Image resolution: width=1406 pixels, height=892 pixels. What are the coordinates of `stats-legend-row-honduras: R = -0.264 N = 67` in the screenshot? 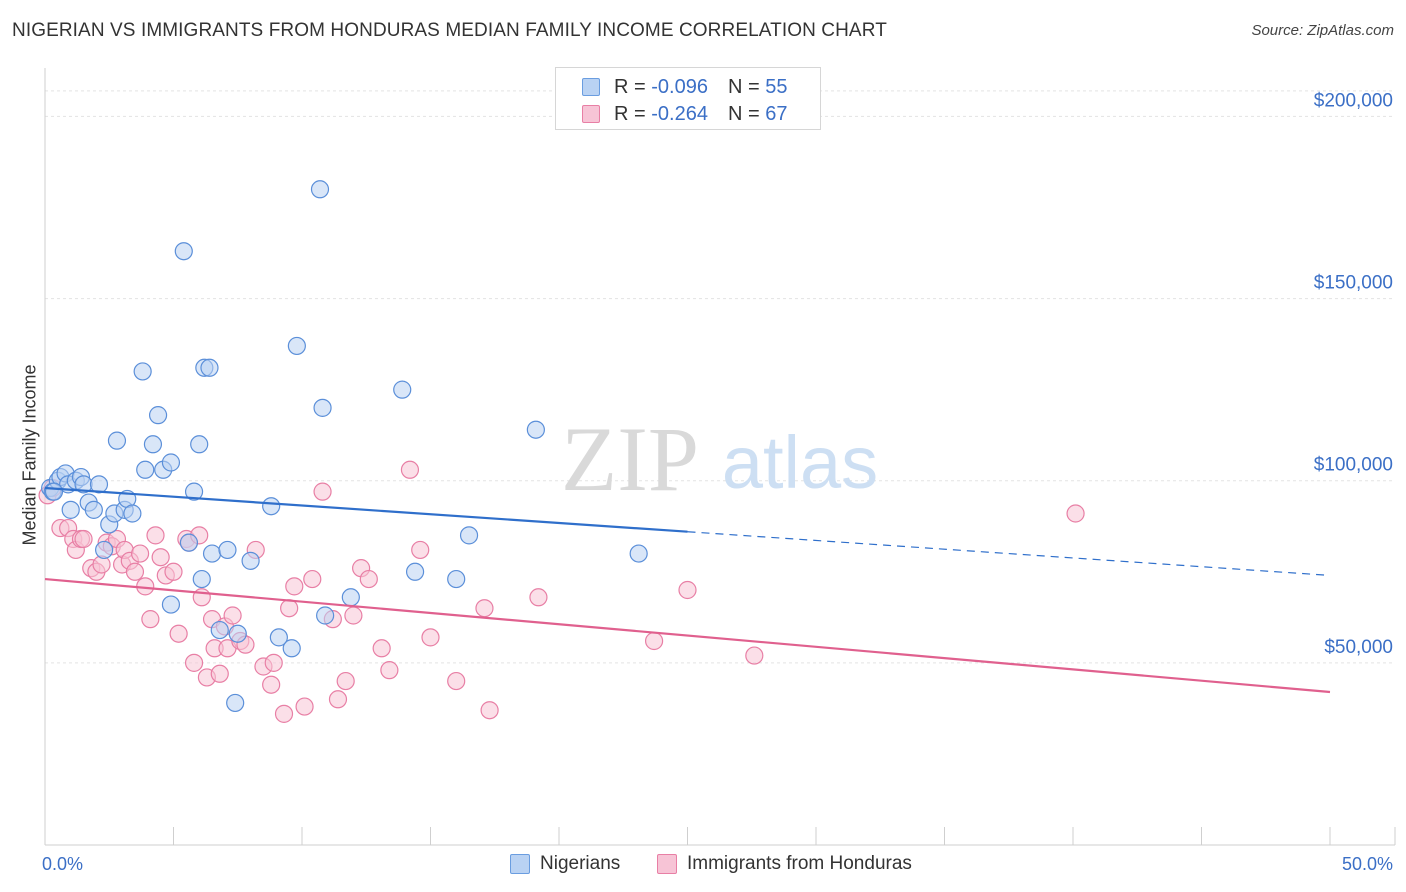 It's located at (684, 114).